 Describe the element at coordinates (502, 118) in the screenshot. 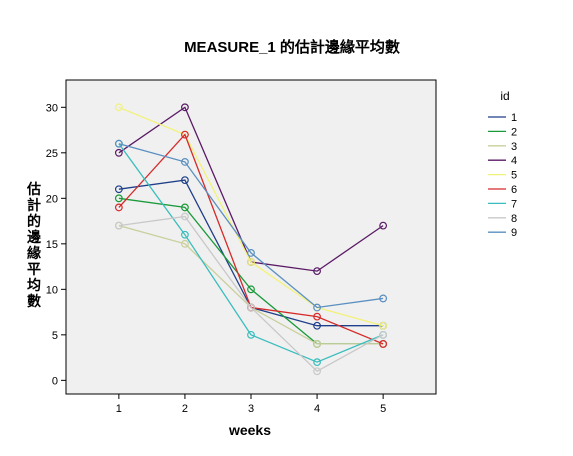

I see `legend-item: 1` at that location.